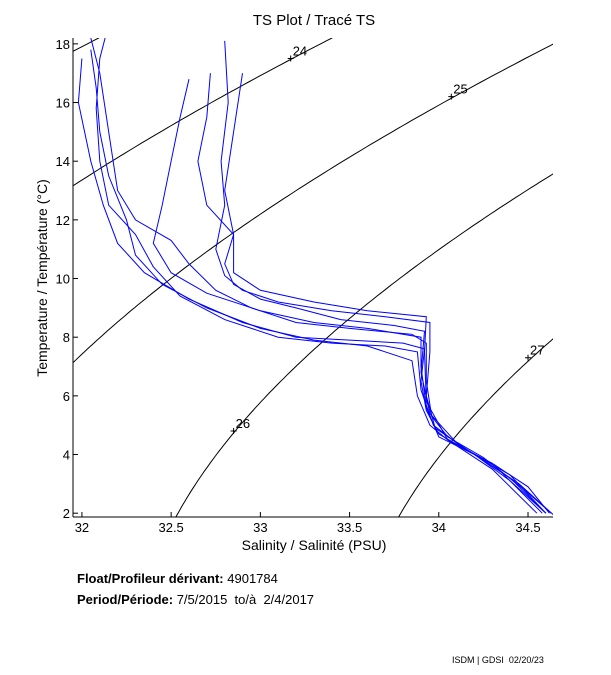 This screenshot has width=611, height=675. What do you see at coordinates (63, 279) in the screenshot?
I see `y-tick-label: 10` at bounding box center [63, 279].